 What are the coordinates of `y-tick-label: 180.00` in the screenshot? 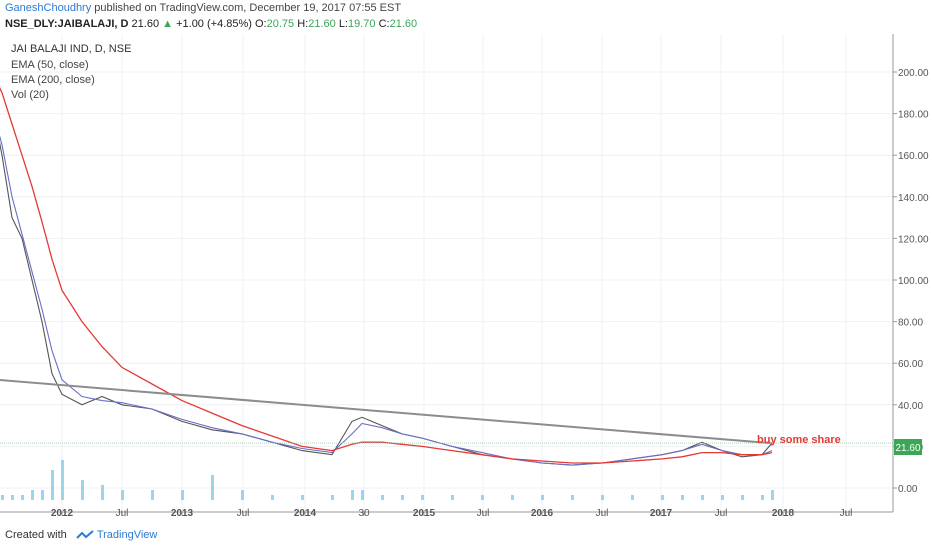 It's located at (913, 115).